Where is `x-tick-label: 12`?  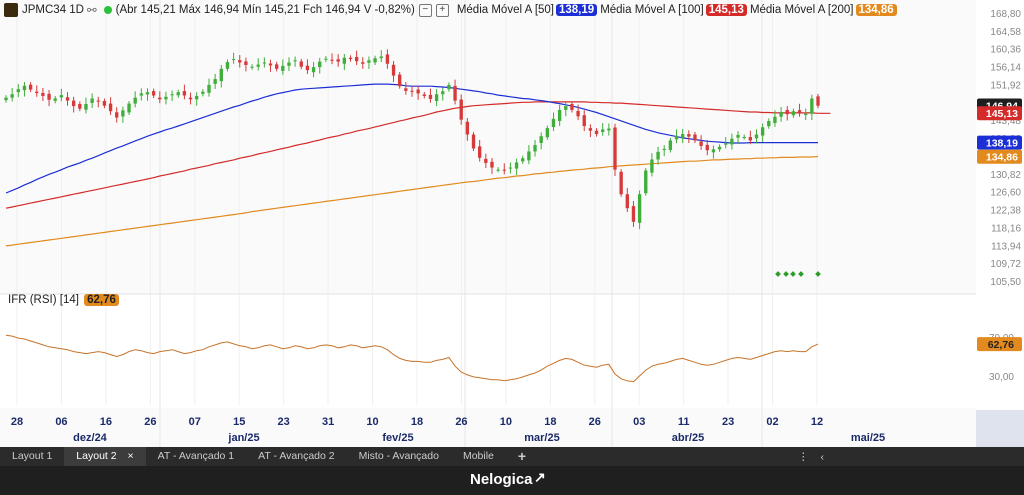 x-tick-label: 12 is located at coordinates (817, 422).